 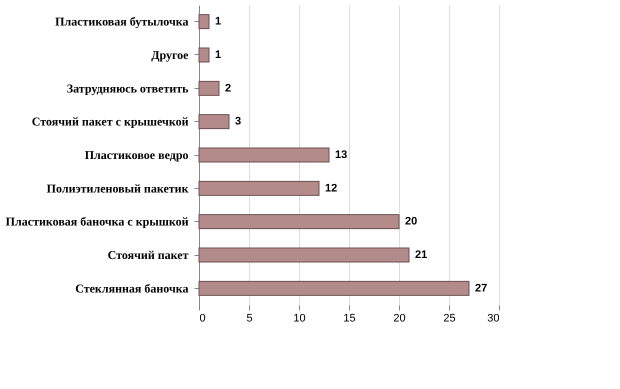 I want to click on x-tick-label: 30, so click(x=493, y=318).